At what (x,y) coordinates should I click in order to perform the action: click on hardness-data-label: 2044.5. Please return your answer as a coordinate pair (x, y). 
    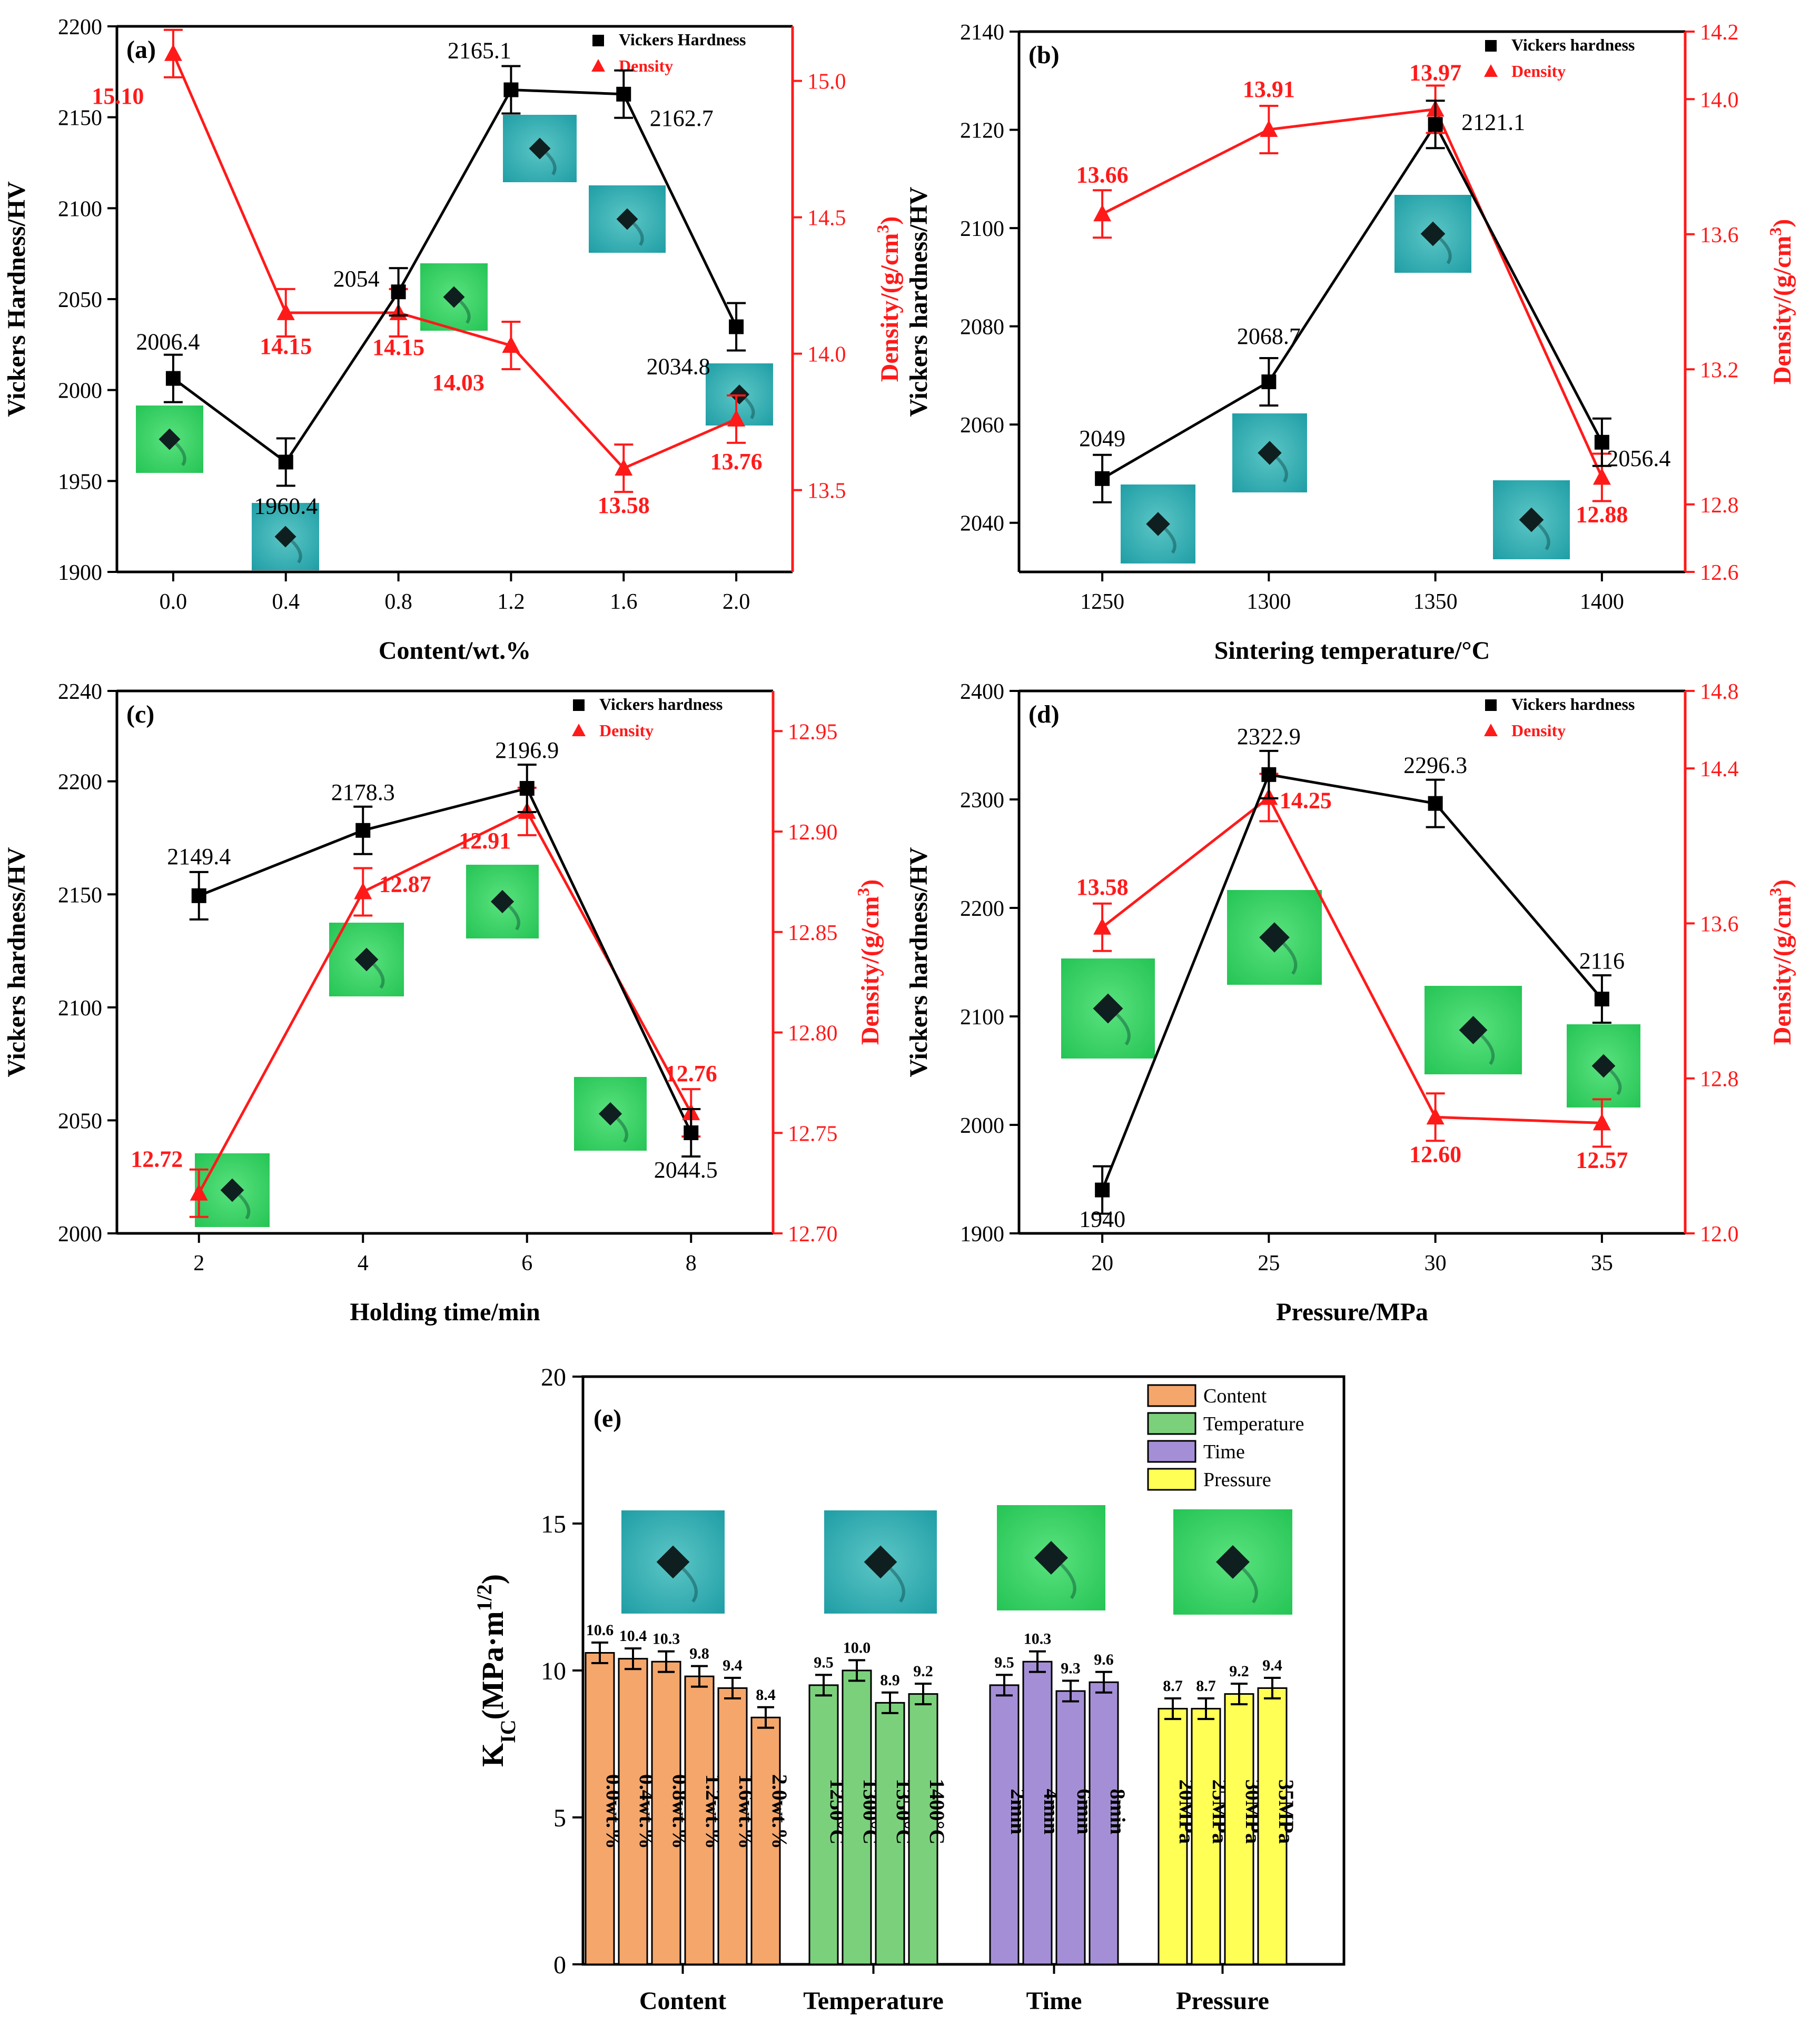
    Looking at the image, I should click on (686, 1170).